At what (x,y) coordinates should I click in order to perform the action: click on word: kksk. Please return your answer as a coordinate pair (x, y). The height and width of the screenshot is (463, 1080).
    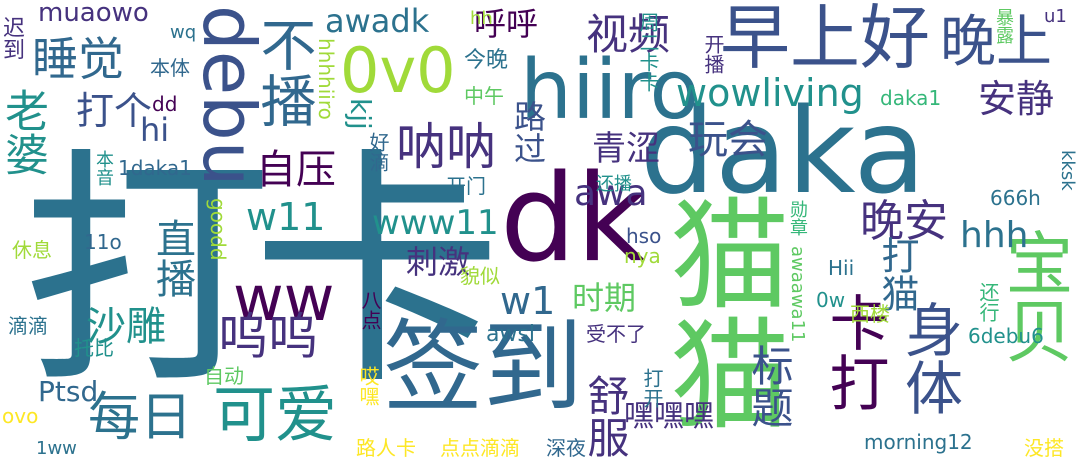
    Looking at the image, I should click on (1067, 170).